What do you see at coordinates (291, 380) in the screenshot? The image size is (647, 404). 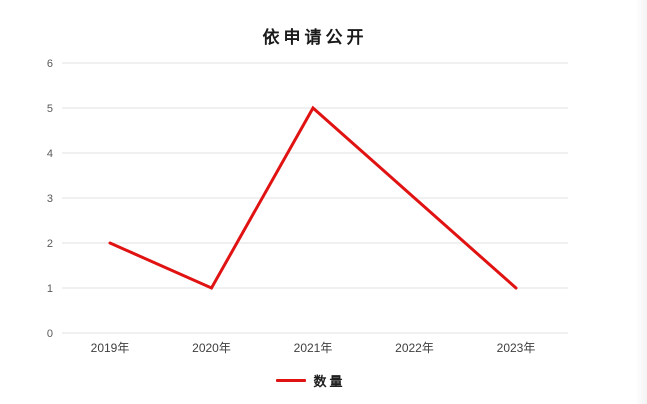 I see `legend-line-swatch` at bounding box center [291, 380].